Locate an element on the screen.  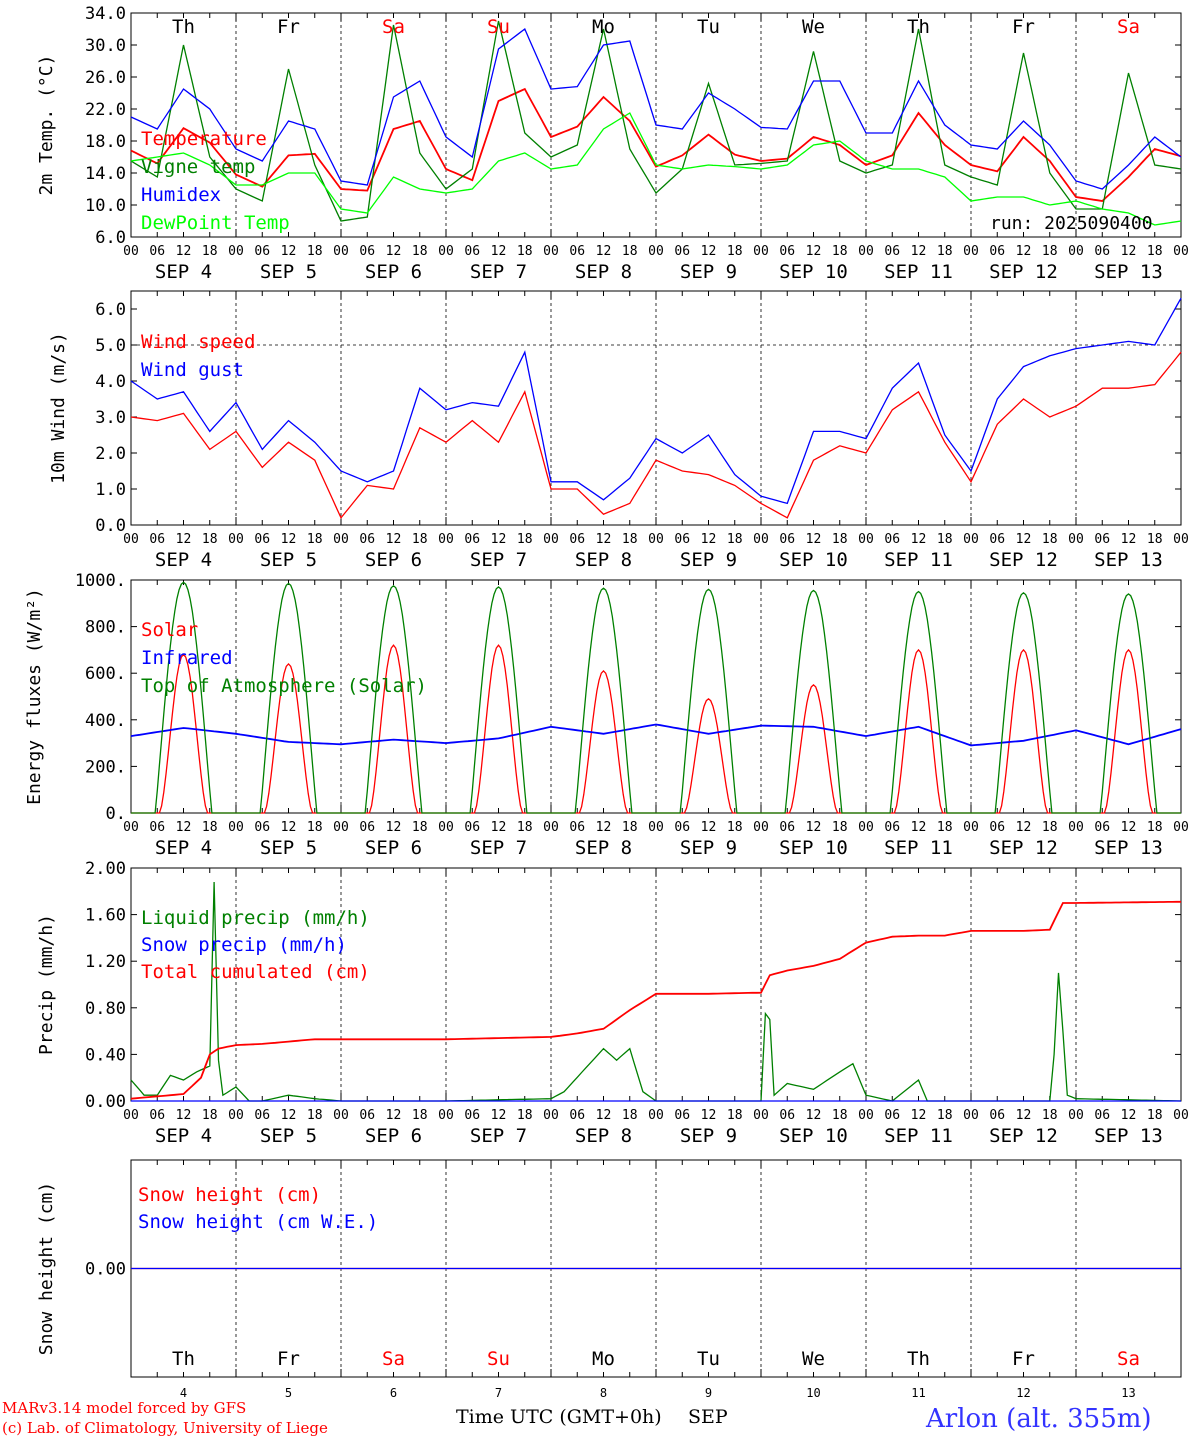
month-label: SEP is located at coordinates (708, 1417).